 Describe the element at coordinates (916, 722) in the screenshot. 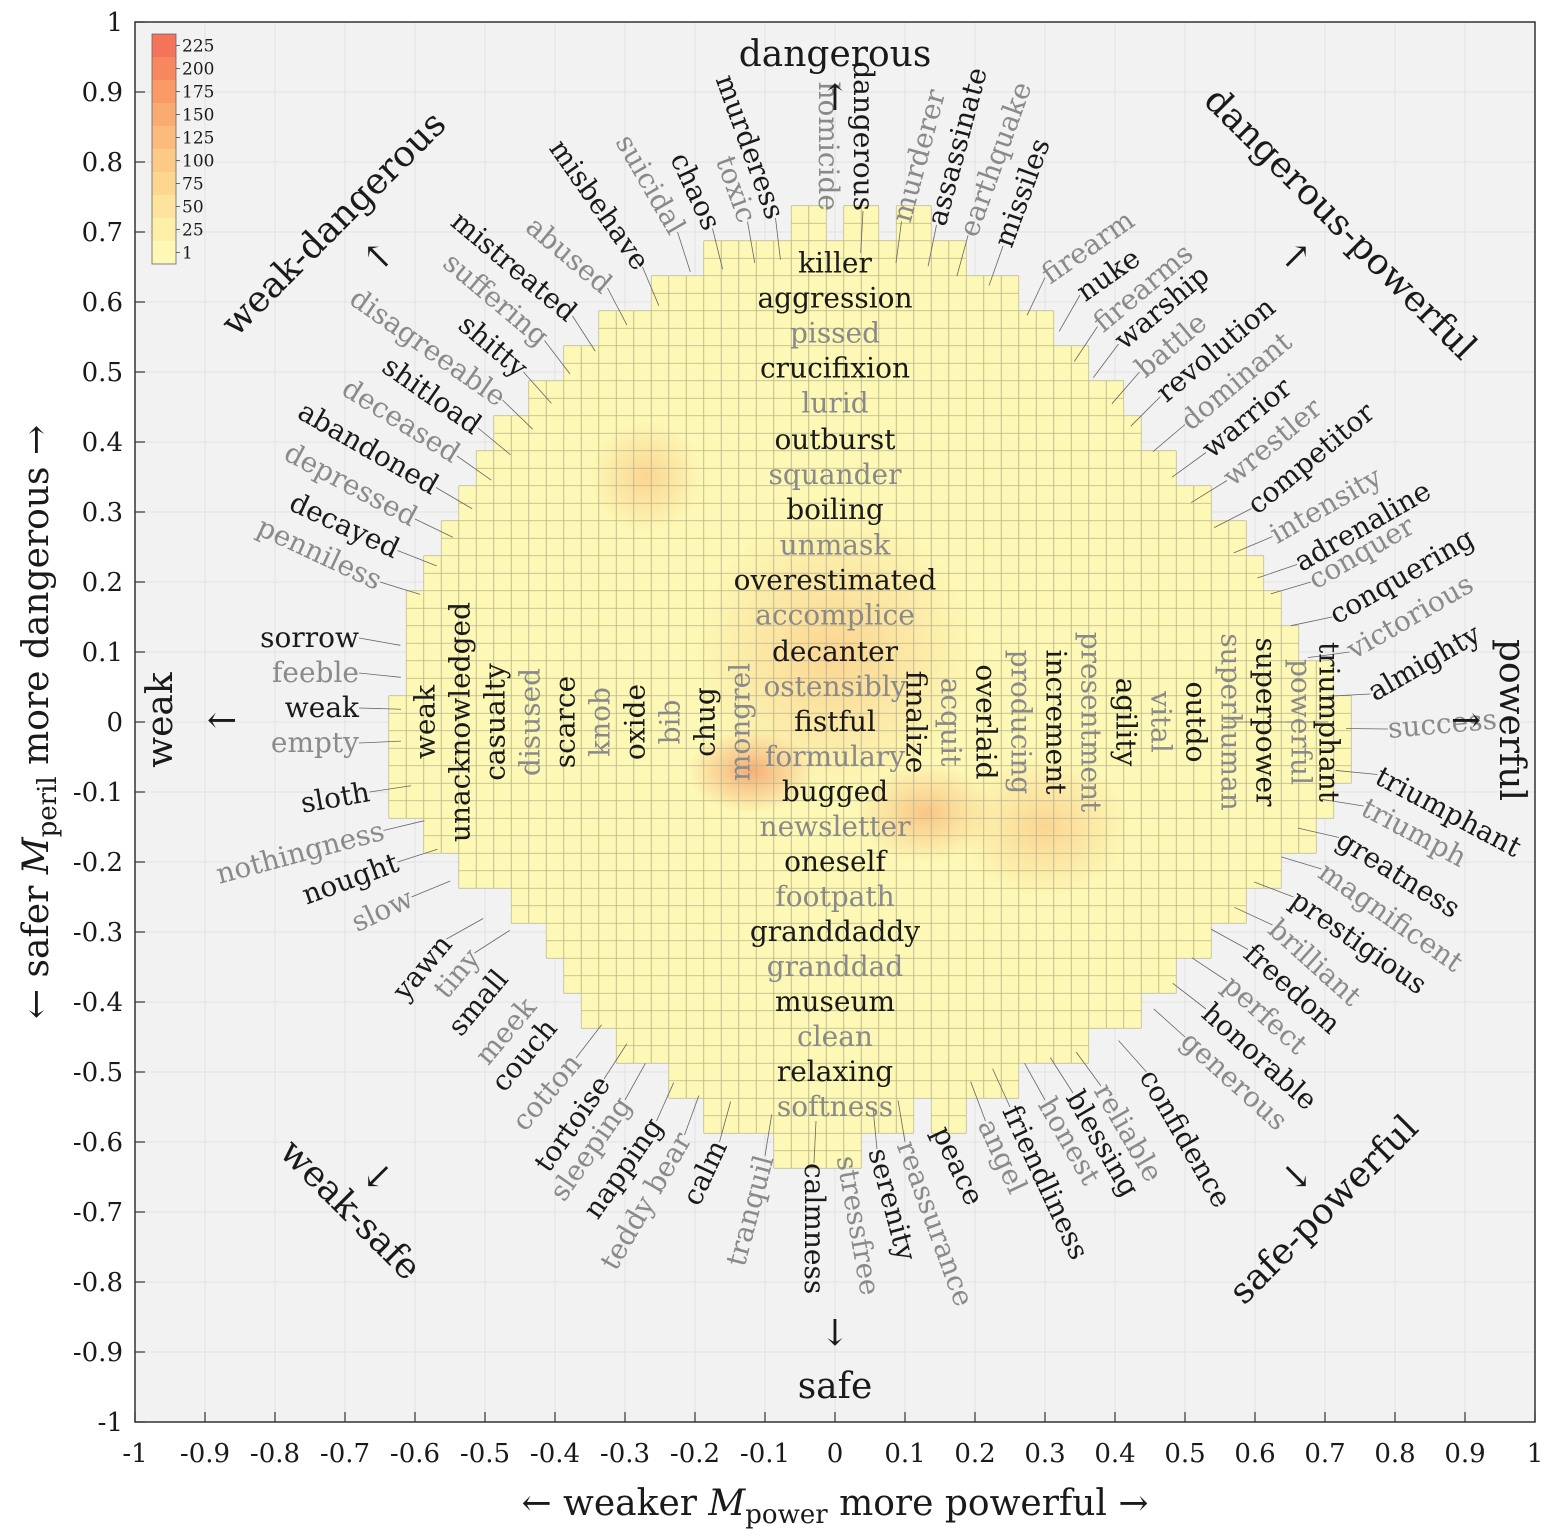

I see `word-label: finalize` at that location.